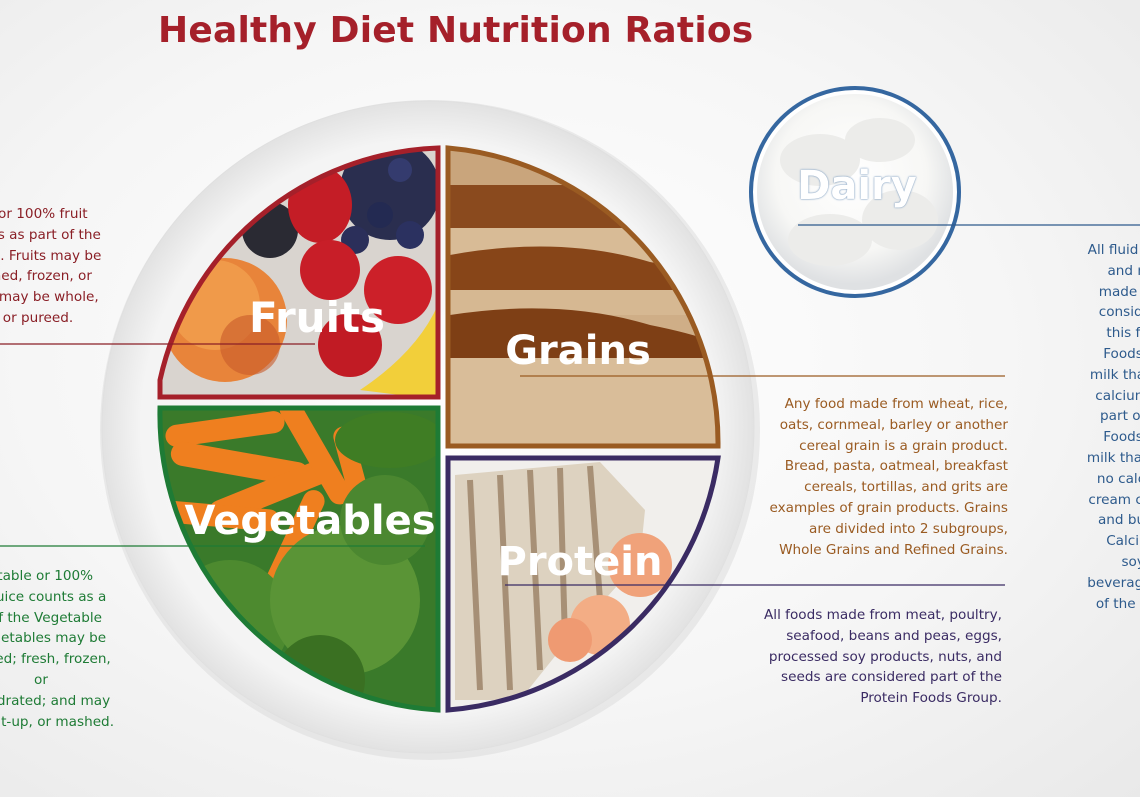 The height and width of the screenshot is (797, 1140). Describe the element at coordinates (906, 487) in the screenshot. I see `grains-description-line: cereals, tortillas, and grits are` at that location.